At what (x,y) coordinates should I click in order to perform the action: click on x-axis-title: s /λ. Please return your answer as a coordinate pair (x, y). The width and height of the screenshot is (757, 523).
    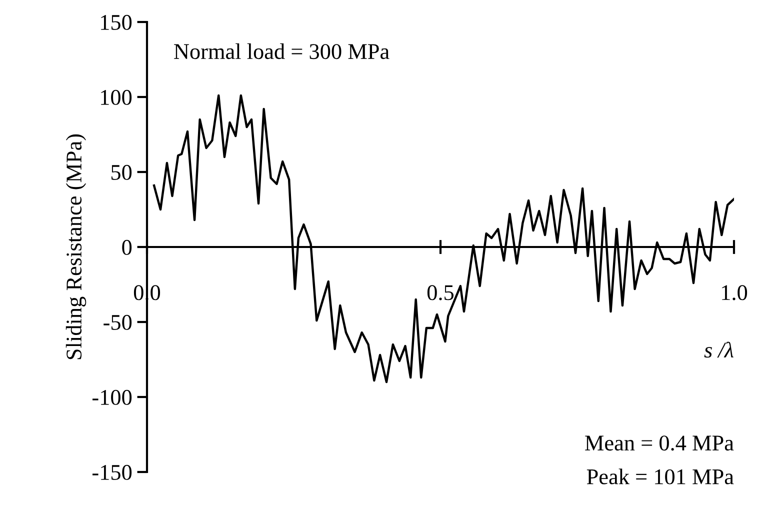
    Looking at the image, I should click on (719, 350).